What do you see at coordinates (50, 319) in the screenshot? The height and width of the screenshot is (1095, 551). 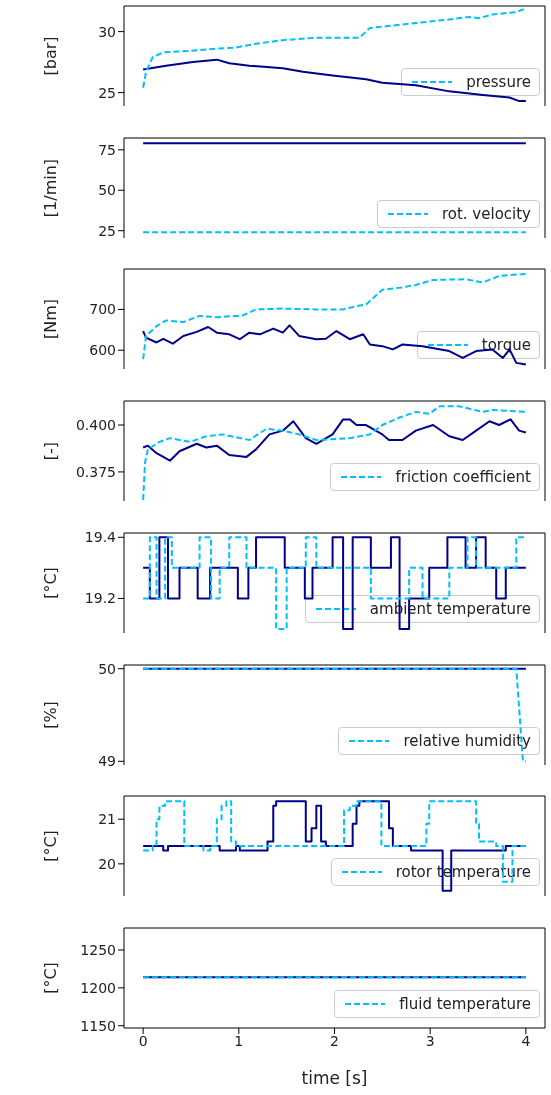 I see `y-axis-title: [Nm]` at bounding box center [50, 319].